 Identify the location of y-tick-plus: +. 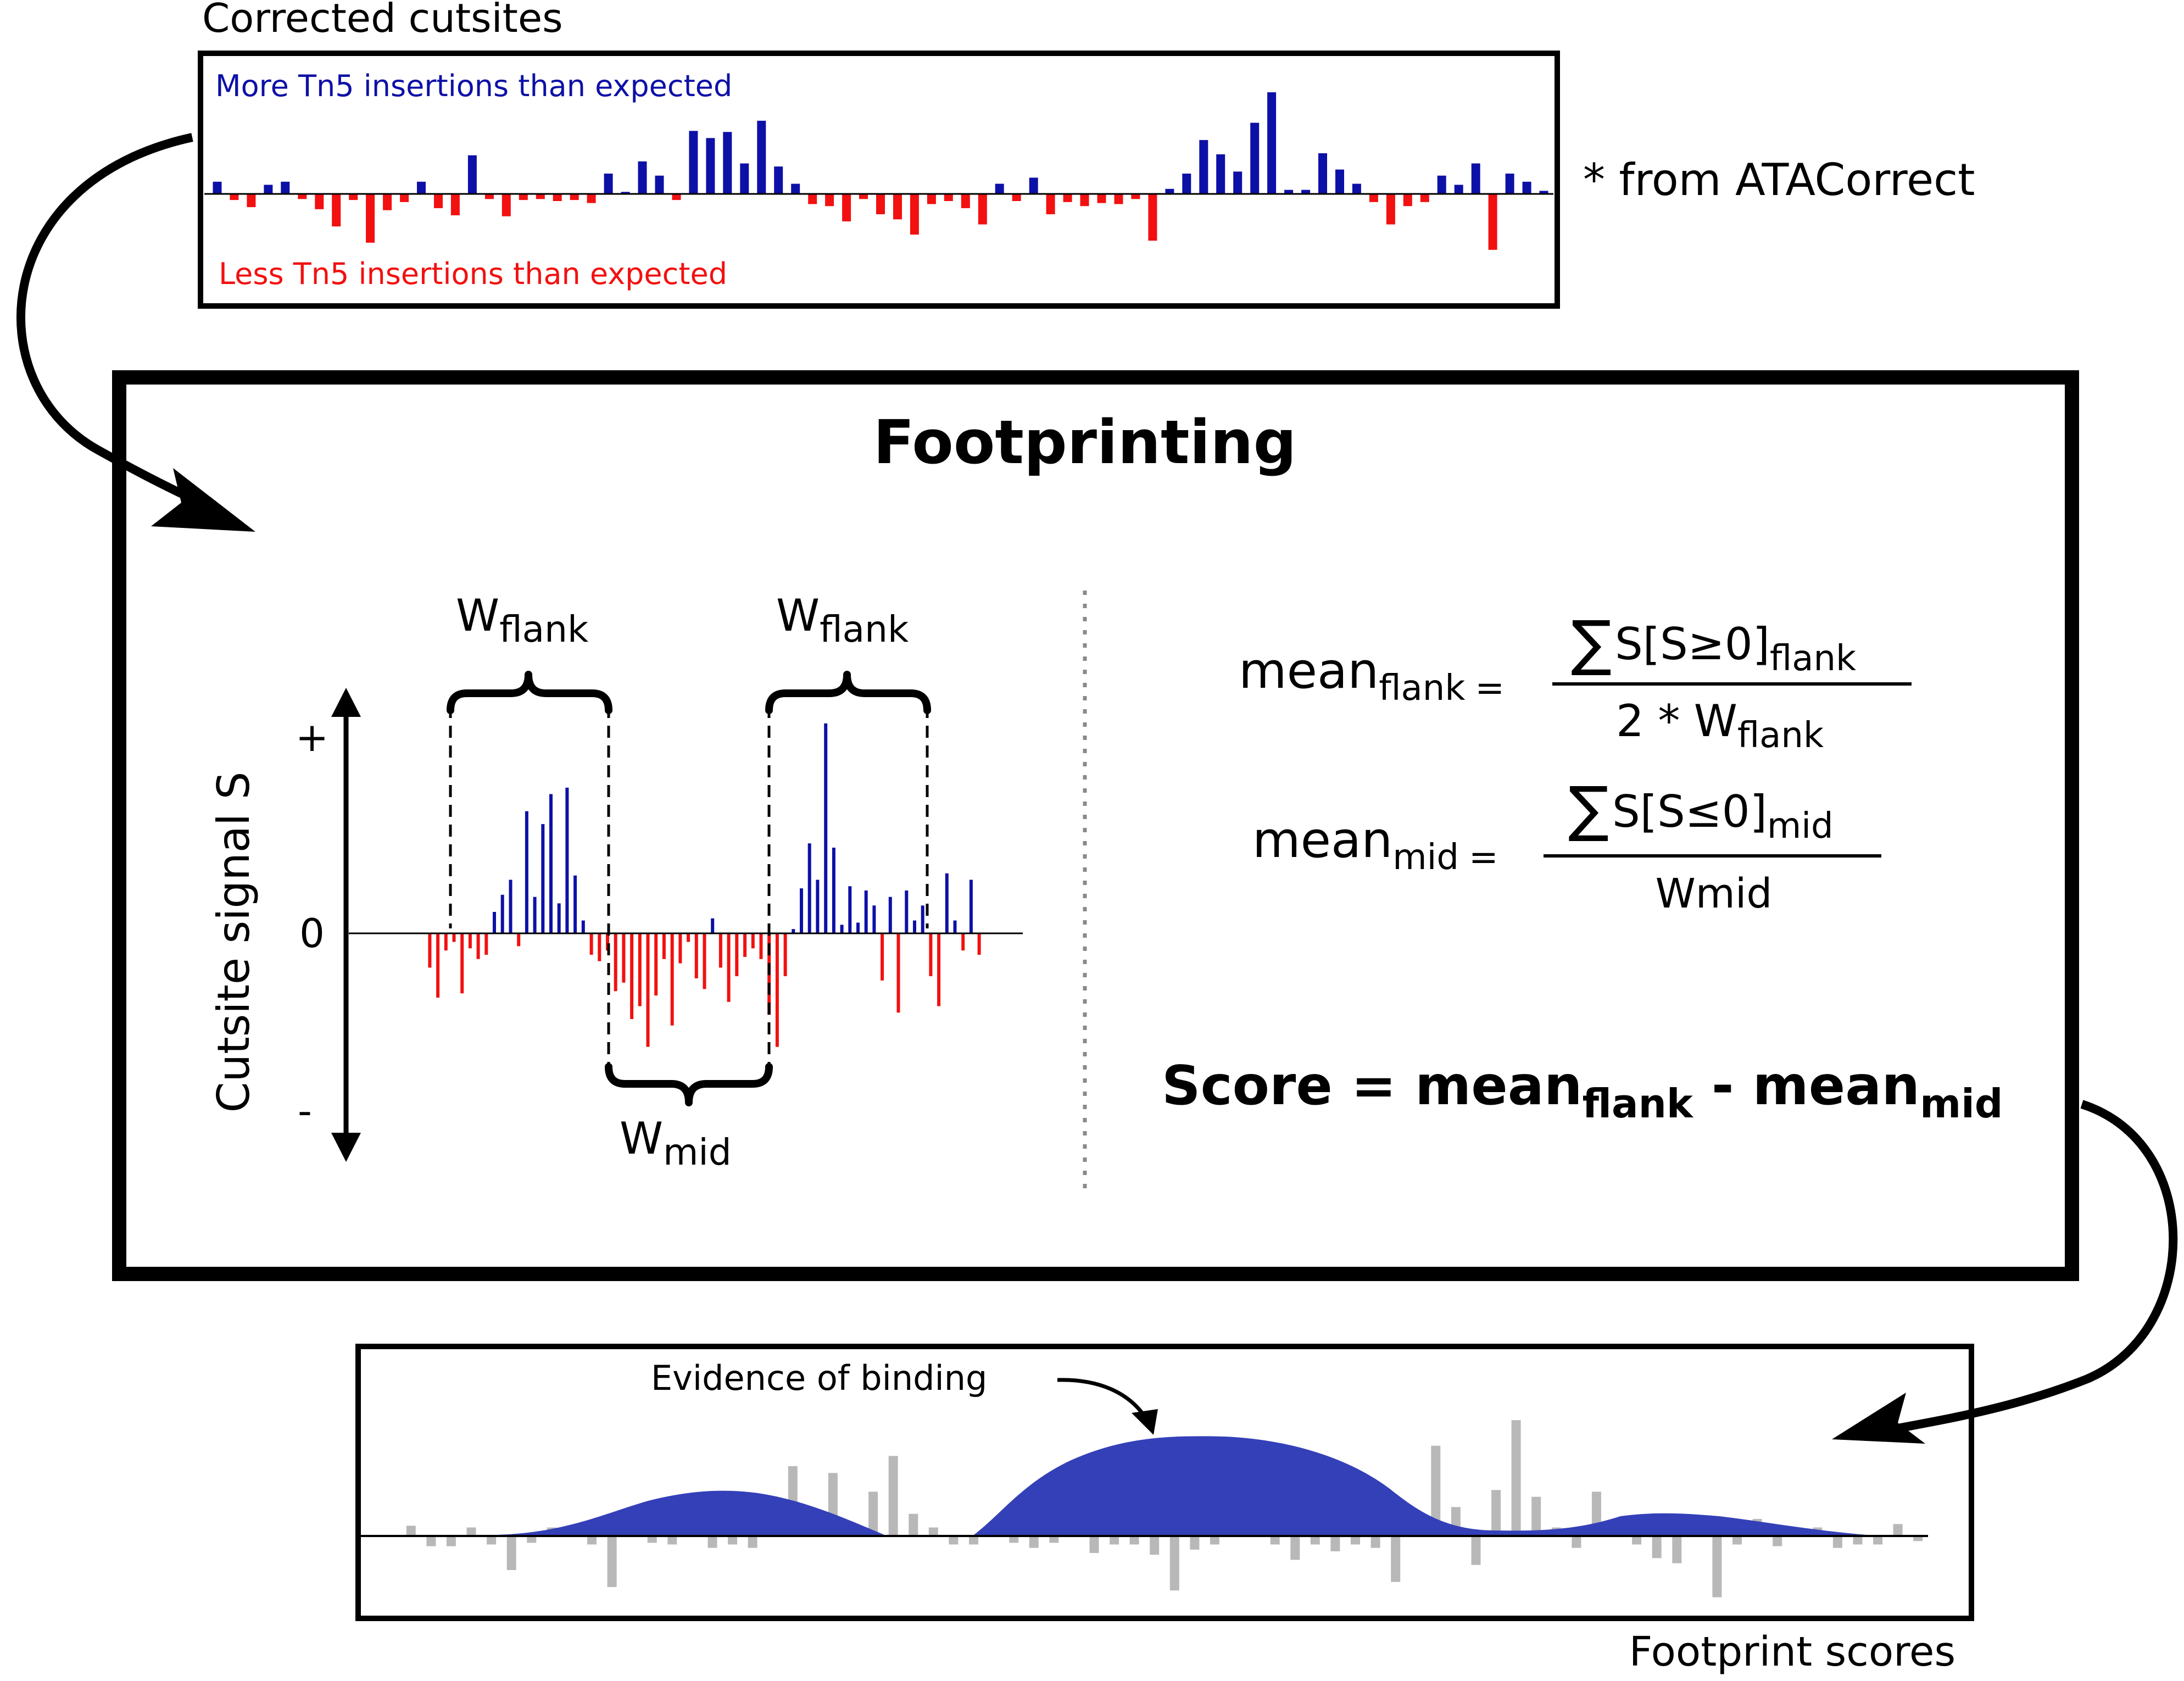
(312, 737).